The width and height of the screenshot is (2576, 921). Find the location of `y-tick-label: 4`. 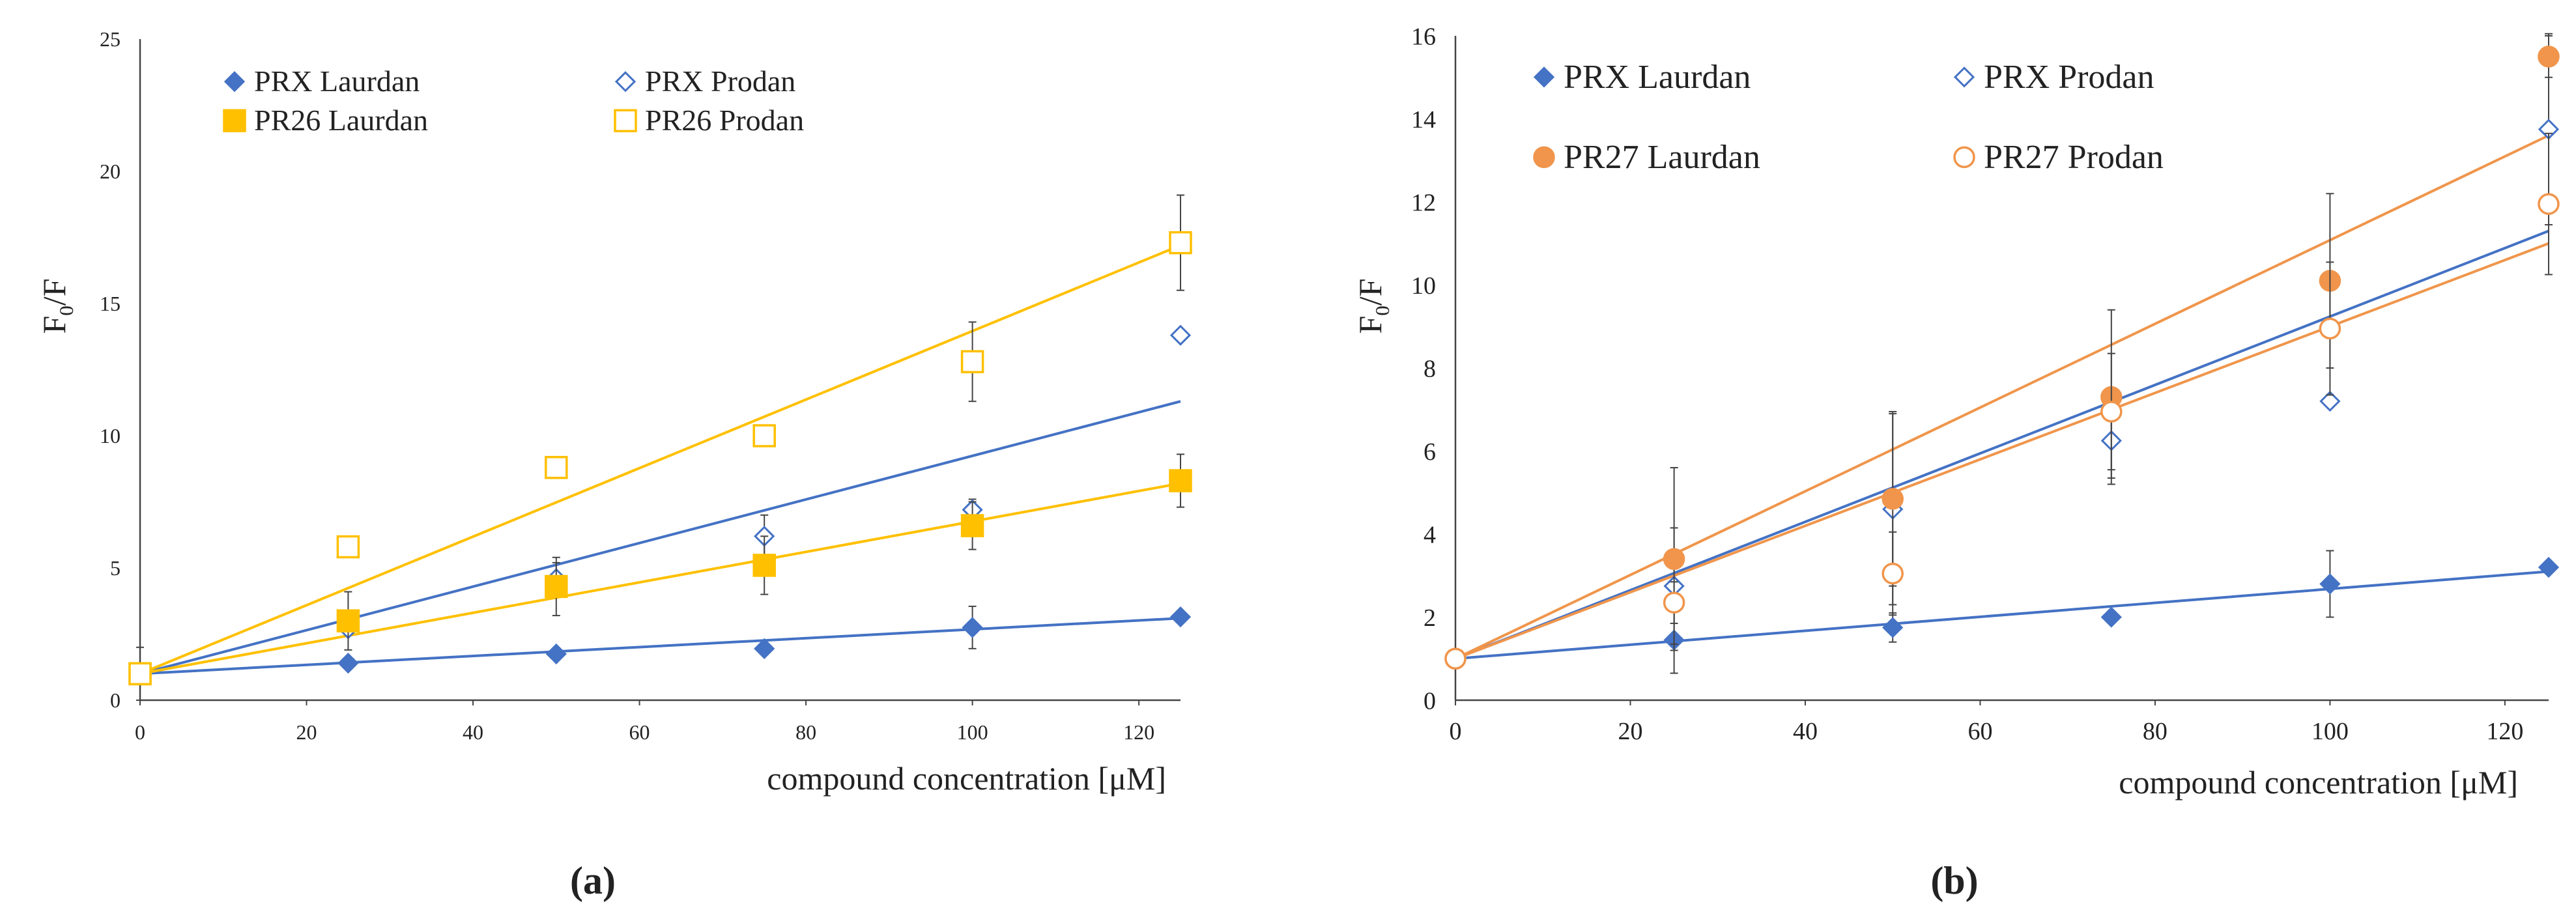

y-tick-label: 4 is located at coordinates (1430, 534).